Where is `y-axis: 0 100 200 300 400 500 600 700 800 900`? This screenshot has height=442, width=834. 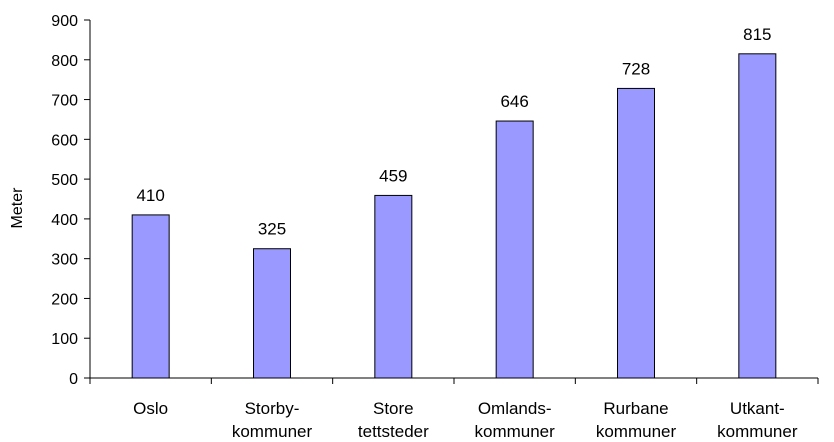 y-axis: 0 100 200 300 400 500 600 700 800 900 is located at coordinates (71, 200).